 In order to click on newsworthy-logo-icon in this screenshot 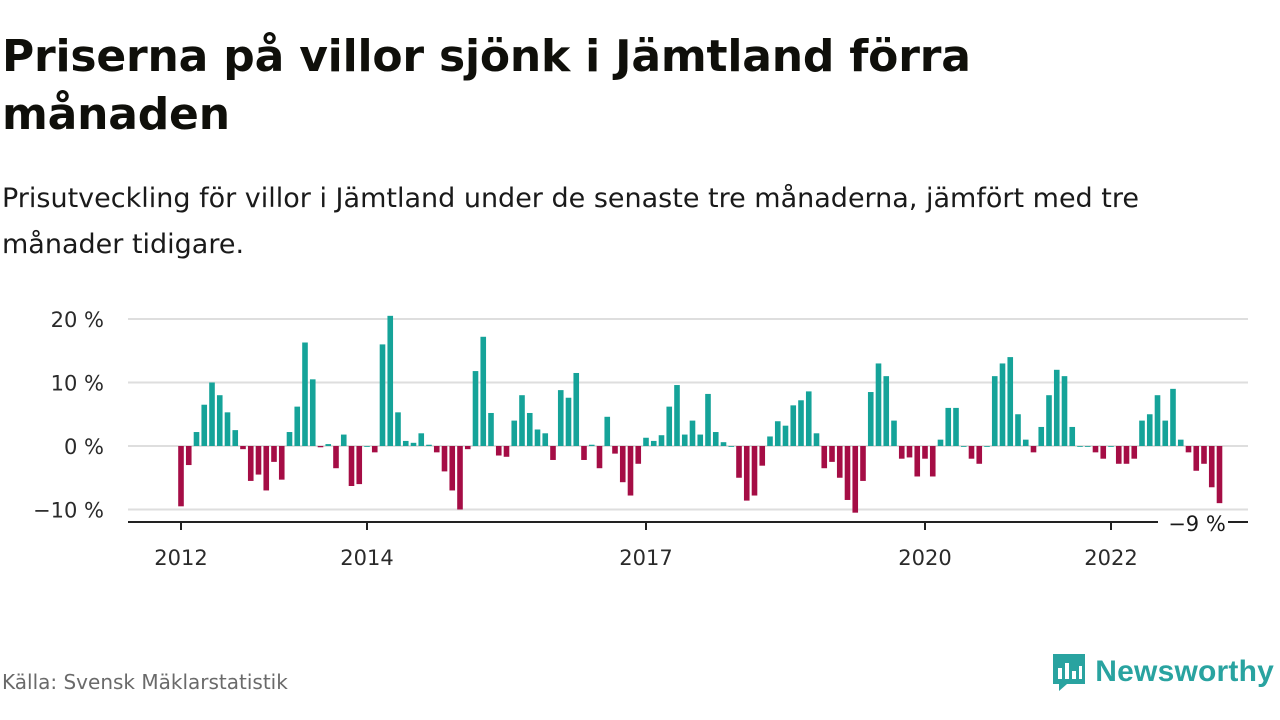, I will do `click(1069, 672)`.